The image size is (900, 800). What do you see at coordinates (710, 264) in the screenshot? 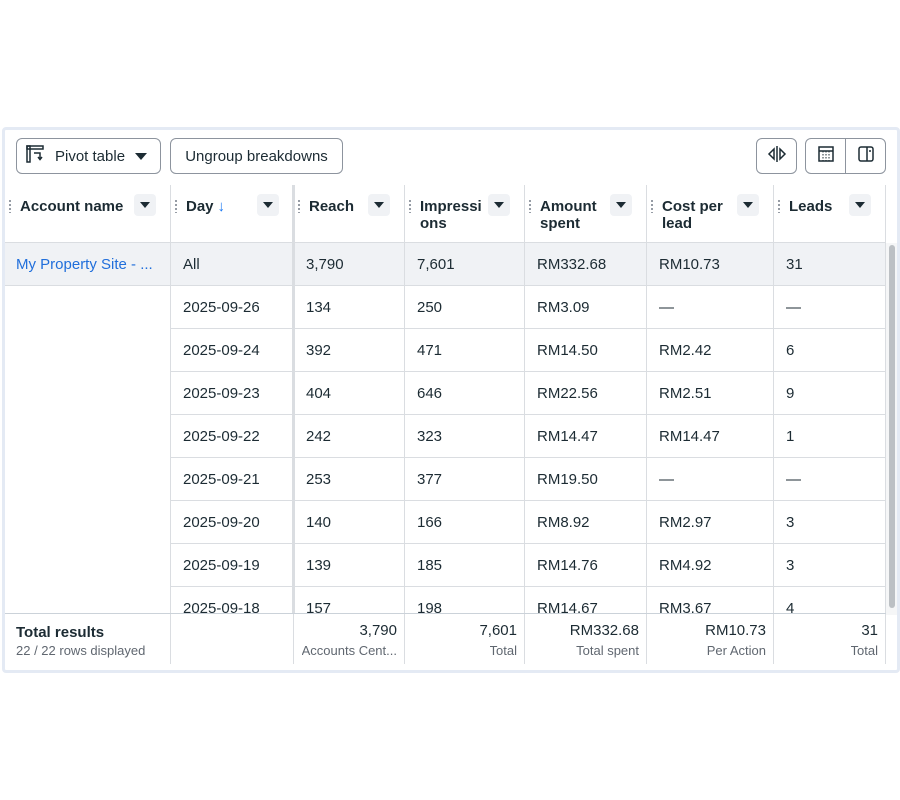
I see `cell-cost-per-lead: RM10.73` at bounding box center [710, 264].